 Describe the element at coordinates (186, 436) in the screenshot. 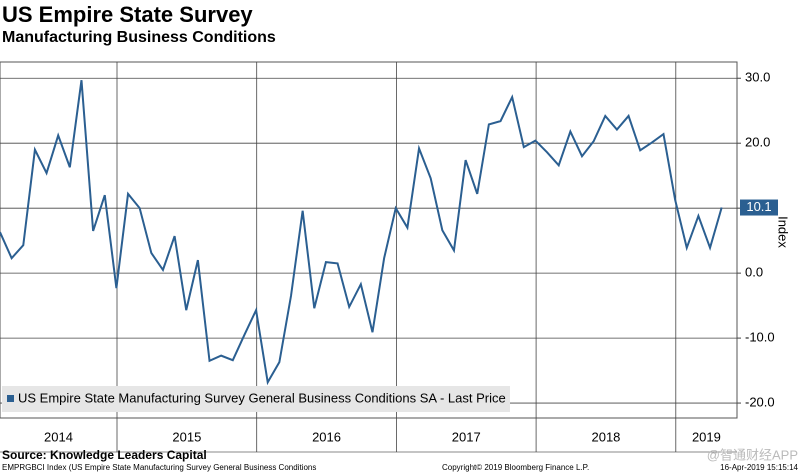

I see `x-tick-label: 2015` at that location.